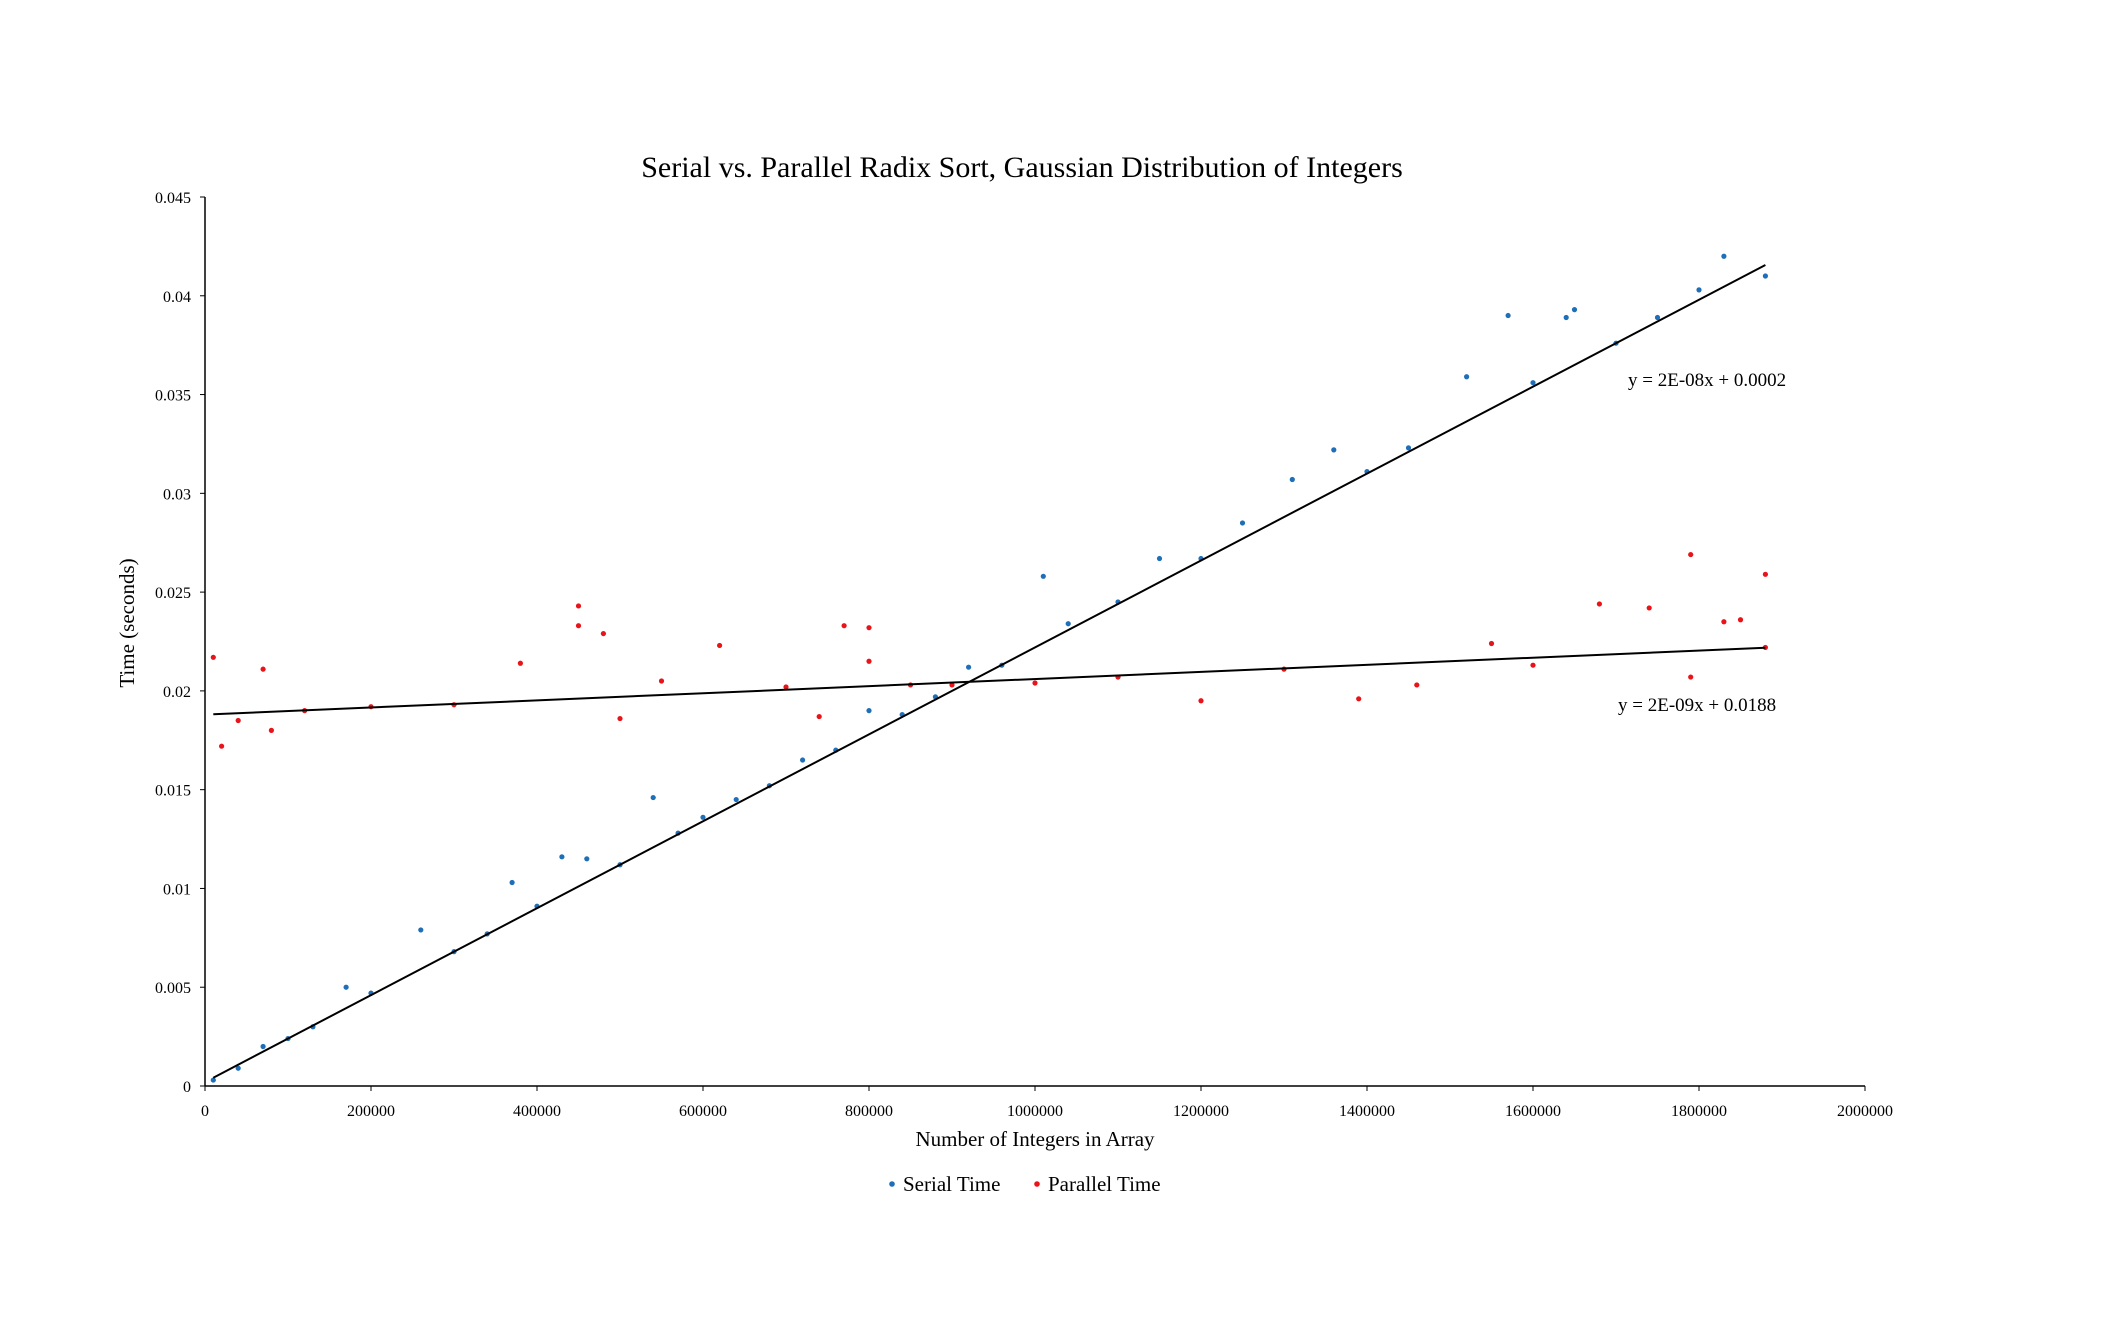  Describe the element at coordinates (205, 1111) in the screenshot. I see `x-tick-label: 0` at that location.